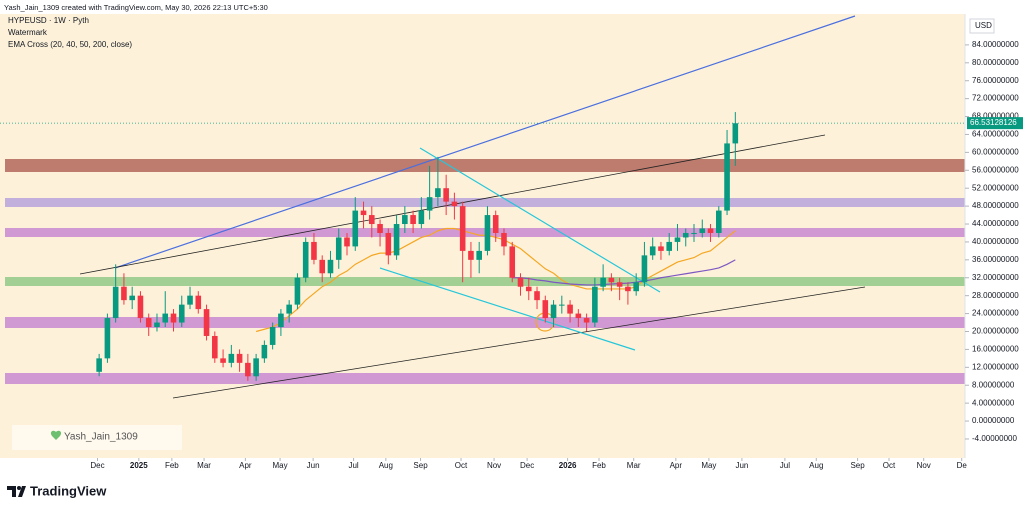 Image resolution: width=1024 pixels, height=508 pixels. What do you see at coordinates (97, 437) in the screenshot?
I see `watermark-box` at bounding box center [97, 437].